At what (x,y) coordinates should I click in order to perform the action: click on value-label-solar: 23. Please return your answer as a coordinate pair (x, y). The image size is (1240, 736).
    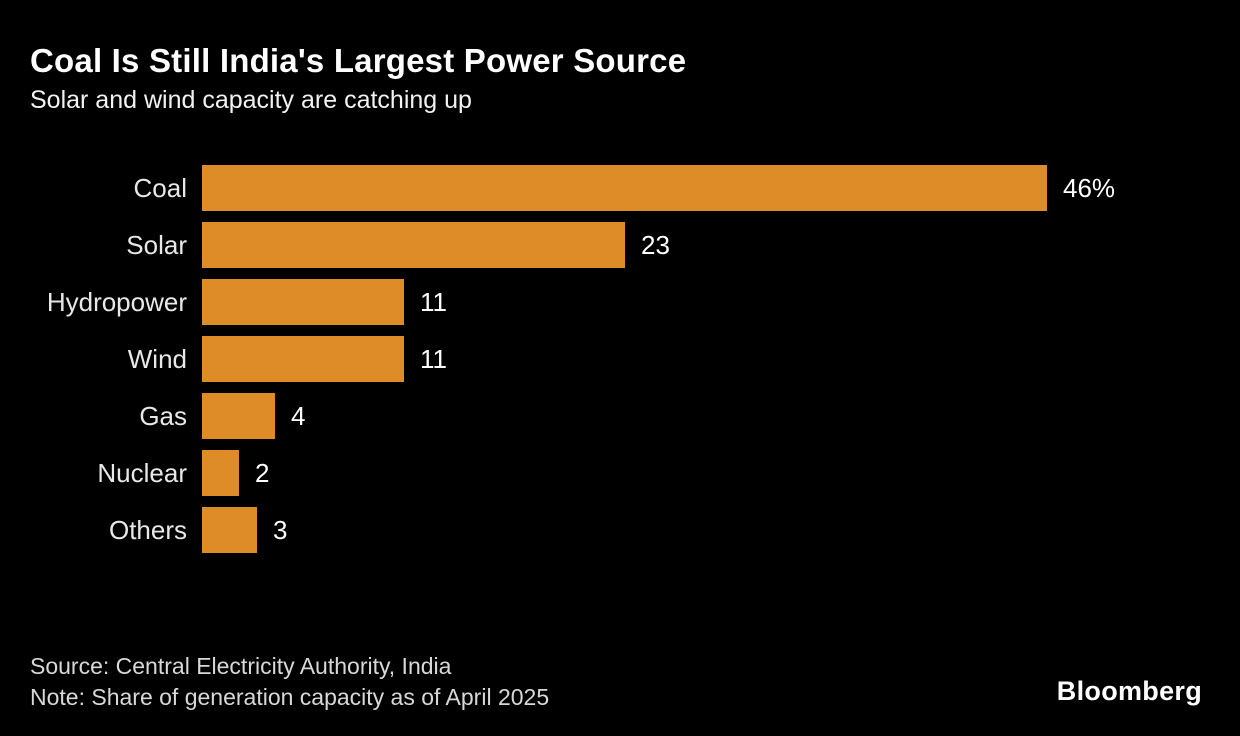
    Looking at the image, I should click on (655, 244).